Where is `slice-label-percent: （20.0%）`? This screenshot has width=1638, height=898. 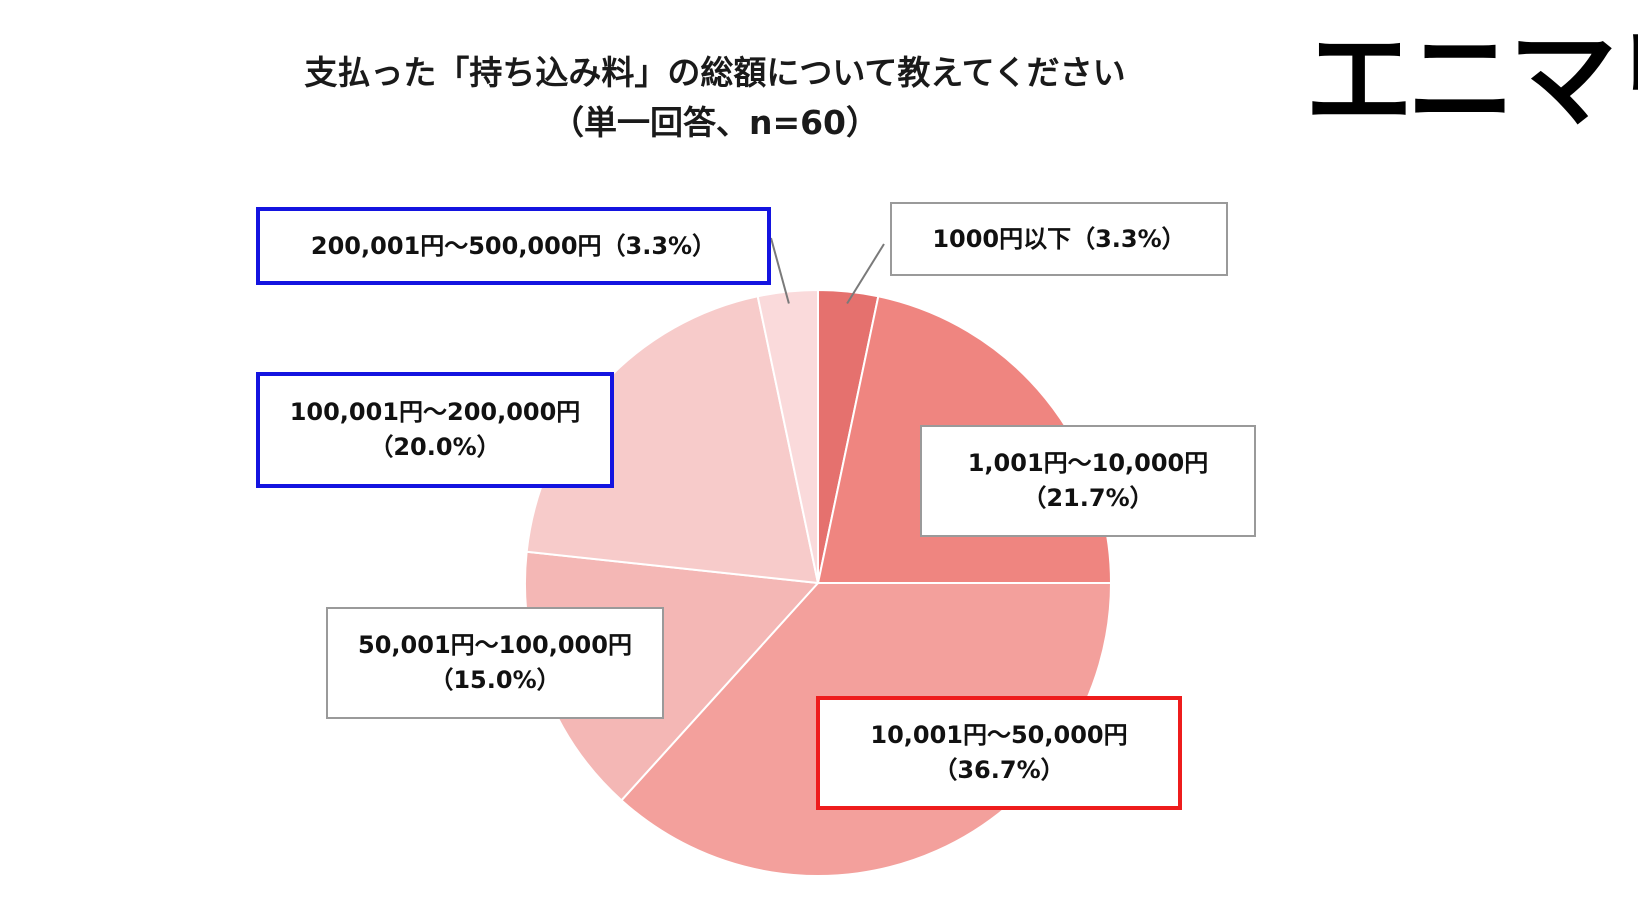
slice-label-percent: （20.0%） is located at coordinates (435, 447).